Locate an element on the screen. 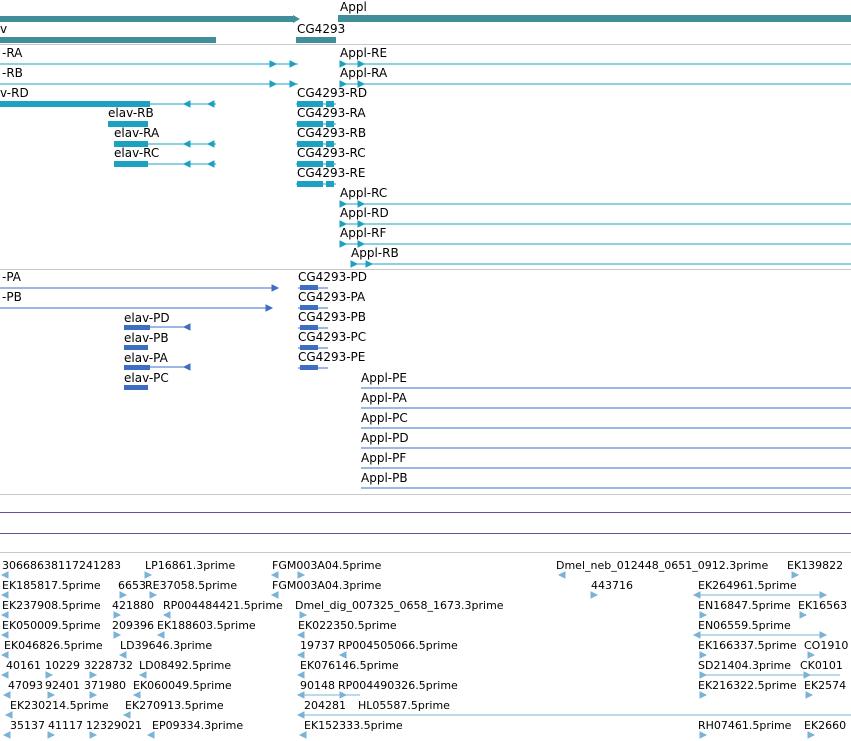  transcript-label: Appl-RF is located at coordinates (363, 233).